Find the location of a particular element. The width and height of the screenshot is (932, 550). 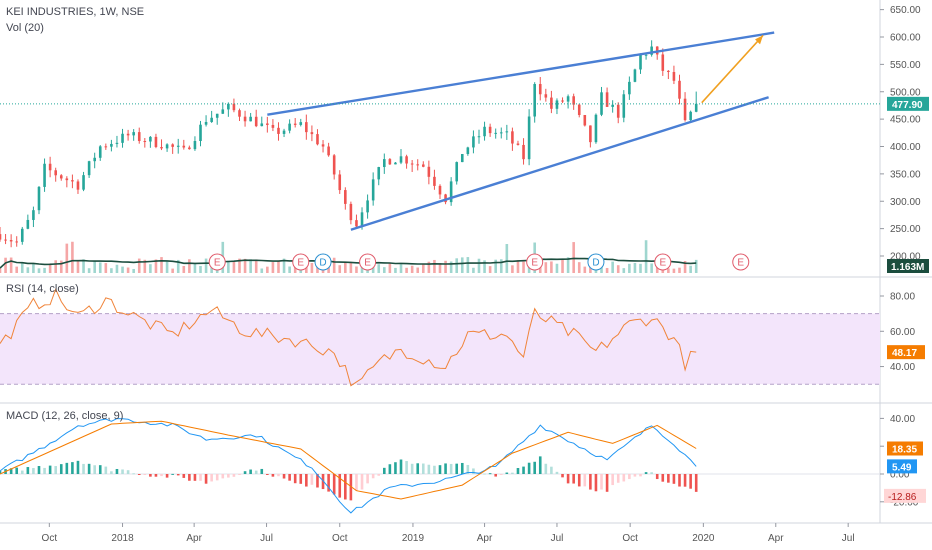

price-tick-label: 650.00 is located at coordinates (905, 10).